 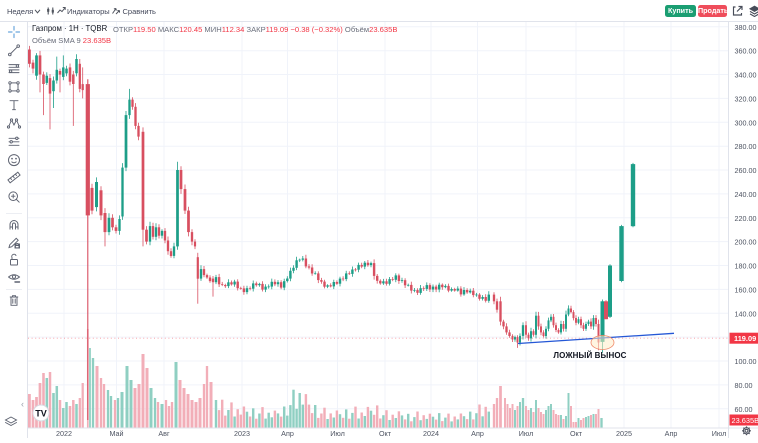 What do you see at coordinates (746, 122) in the screenshot?
I see `svg-text: 300.00` at bounding box center [746, 122].